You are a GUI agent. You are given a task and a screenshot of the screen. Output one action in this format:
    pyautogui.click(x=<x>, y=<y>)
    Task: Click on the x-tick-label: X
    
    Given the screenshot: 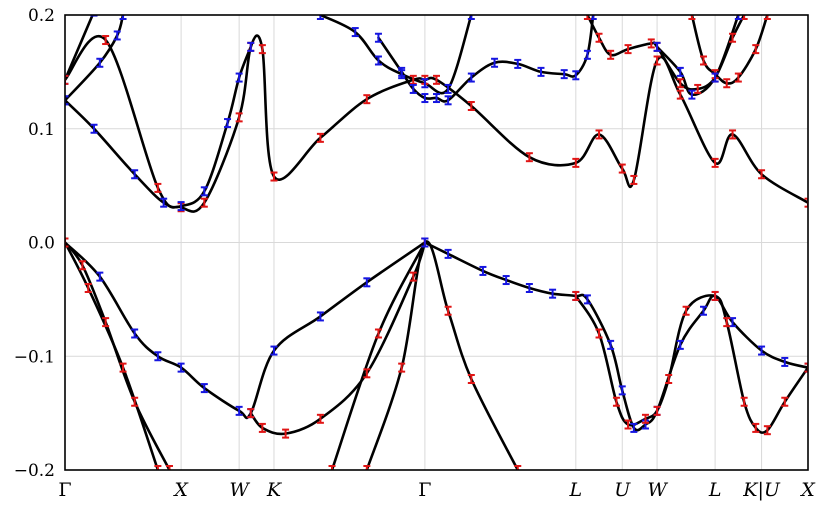 What is the action you would take?
    pyautogui.click(x=180, y=490)
    